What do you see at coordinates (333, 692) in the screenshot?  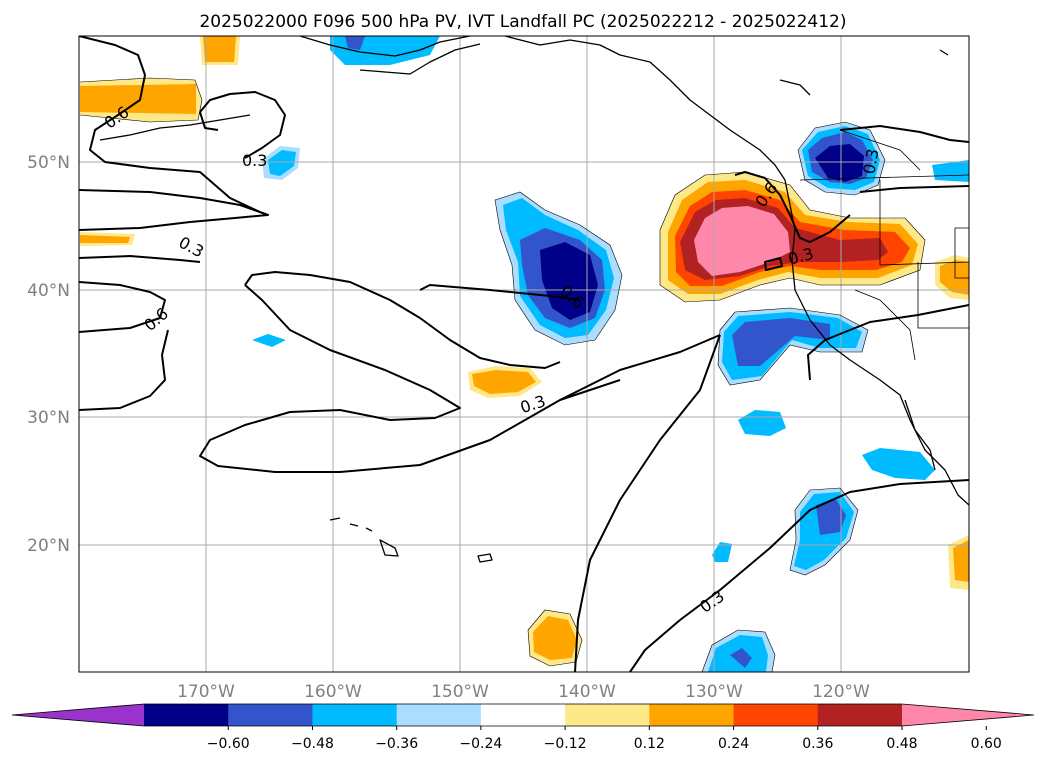 I see `lon-label: 160°W` at bounding box center [333, 692].